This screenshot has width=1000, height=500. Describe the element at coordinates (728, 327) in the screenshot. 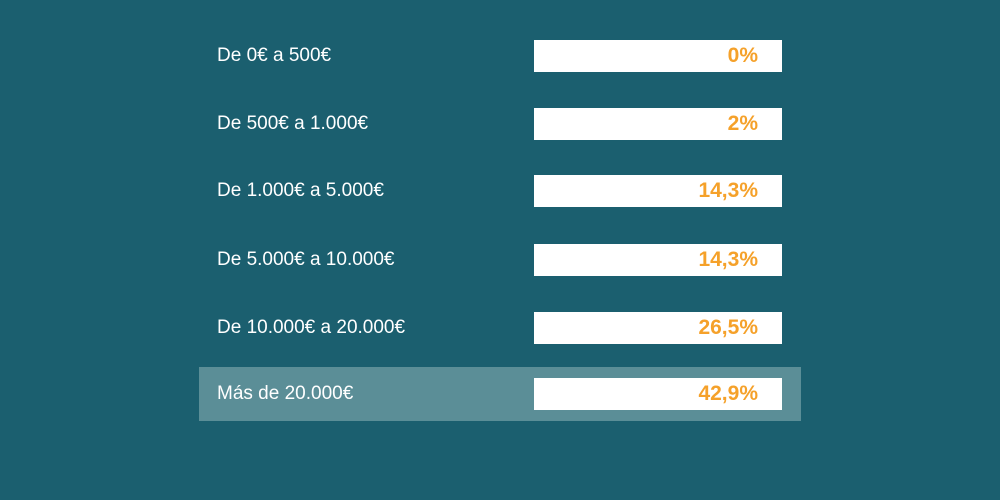

I see `row-value: 26,5%` at that location.